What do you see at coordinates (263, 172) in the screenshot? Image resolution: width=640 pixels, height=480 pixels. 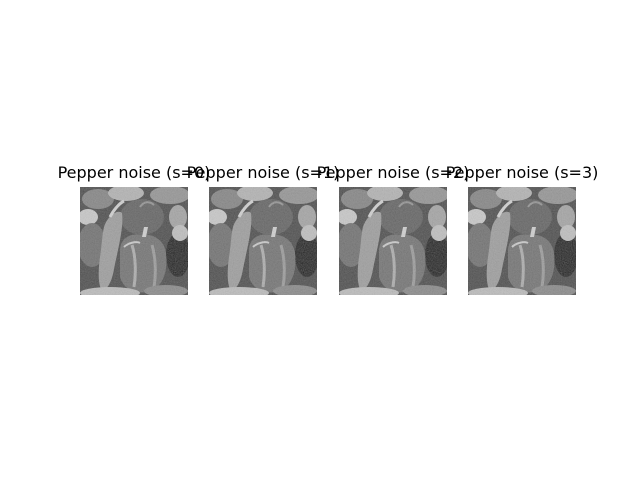 I see `panel-title: Pepper noise (s=1)` at bounding box center [263, 172].